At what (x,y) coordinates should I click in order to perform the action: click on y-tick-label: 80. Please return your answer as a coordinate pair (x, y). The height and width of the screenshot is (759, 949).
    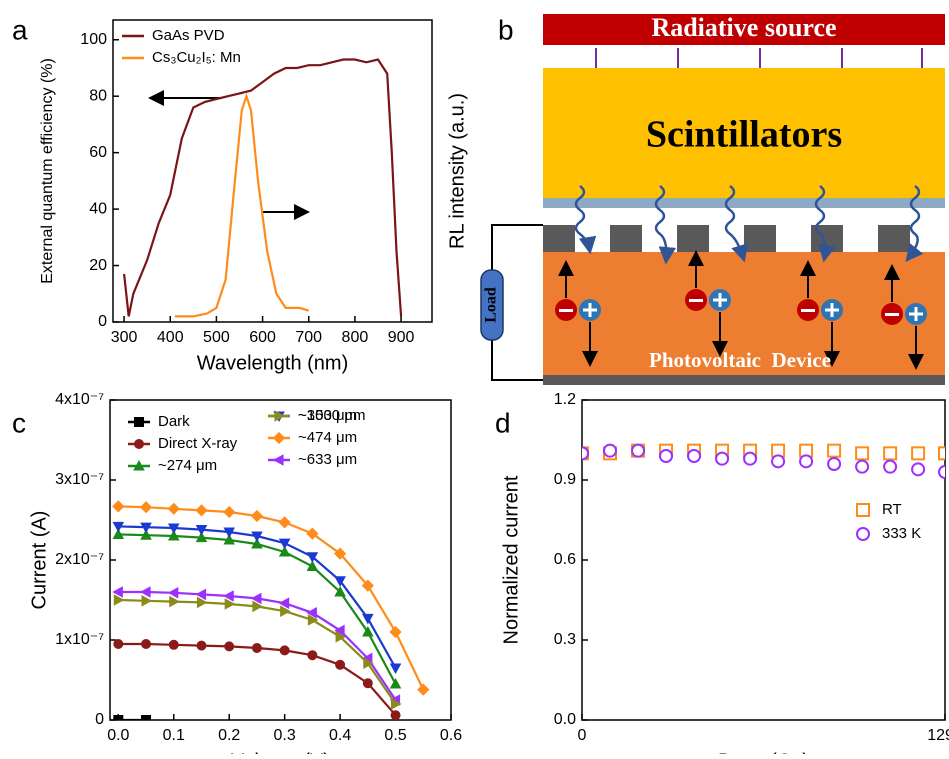
    Looking at the image, I should click on (98, 95).